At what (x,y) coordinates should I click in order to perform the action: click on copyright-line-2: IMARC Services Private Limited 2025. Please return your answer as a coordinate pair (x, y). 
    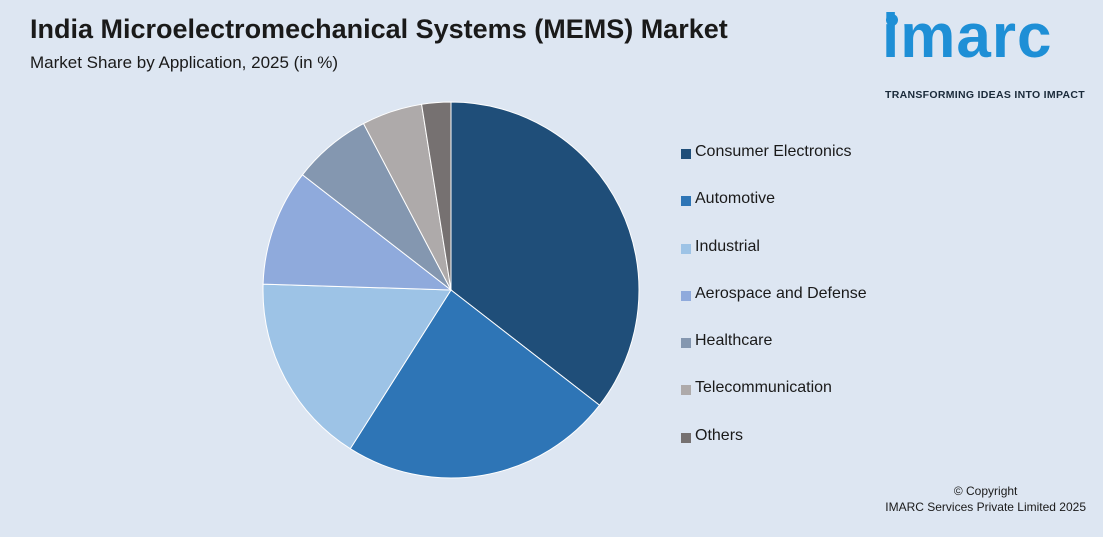
    Looking at the image, I should click on (985, 507).